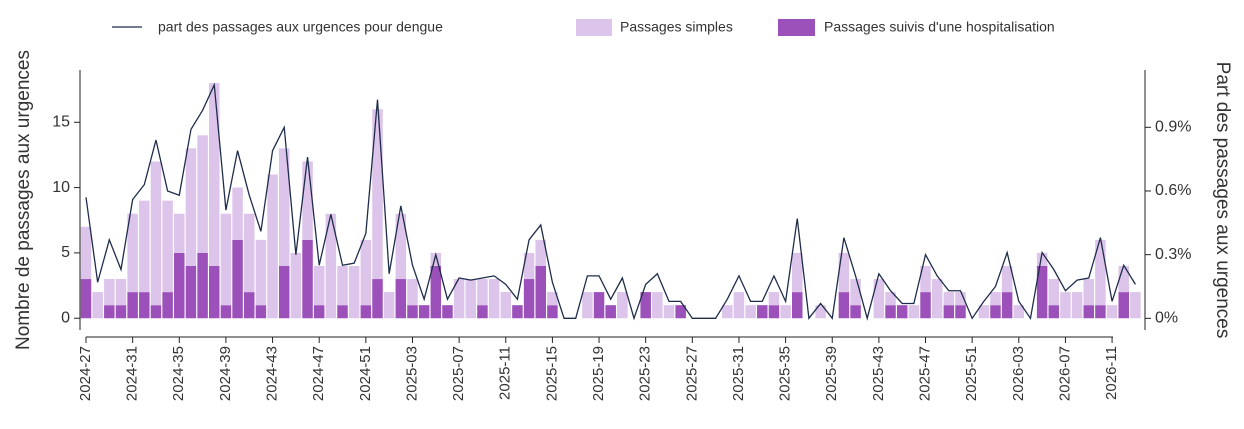 This screenshot has height=429, width=1244. Describe the element at coordinates (939, 27) in the screenshot. I see `legend-label: Passages suivis d'une hospitalisation` at that location.